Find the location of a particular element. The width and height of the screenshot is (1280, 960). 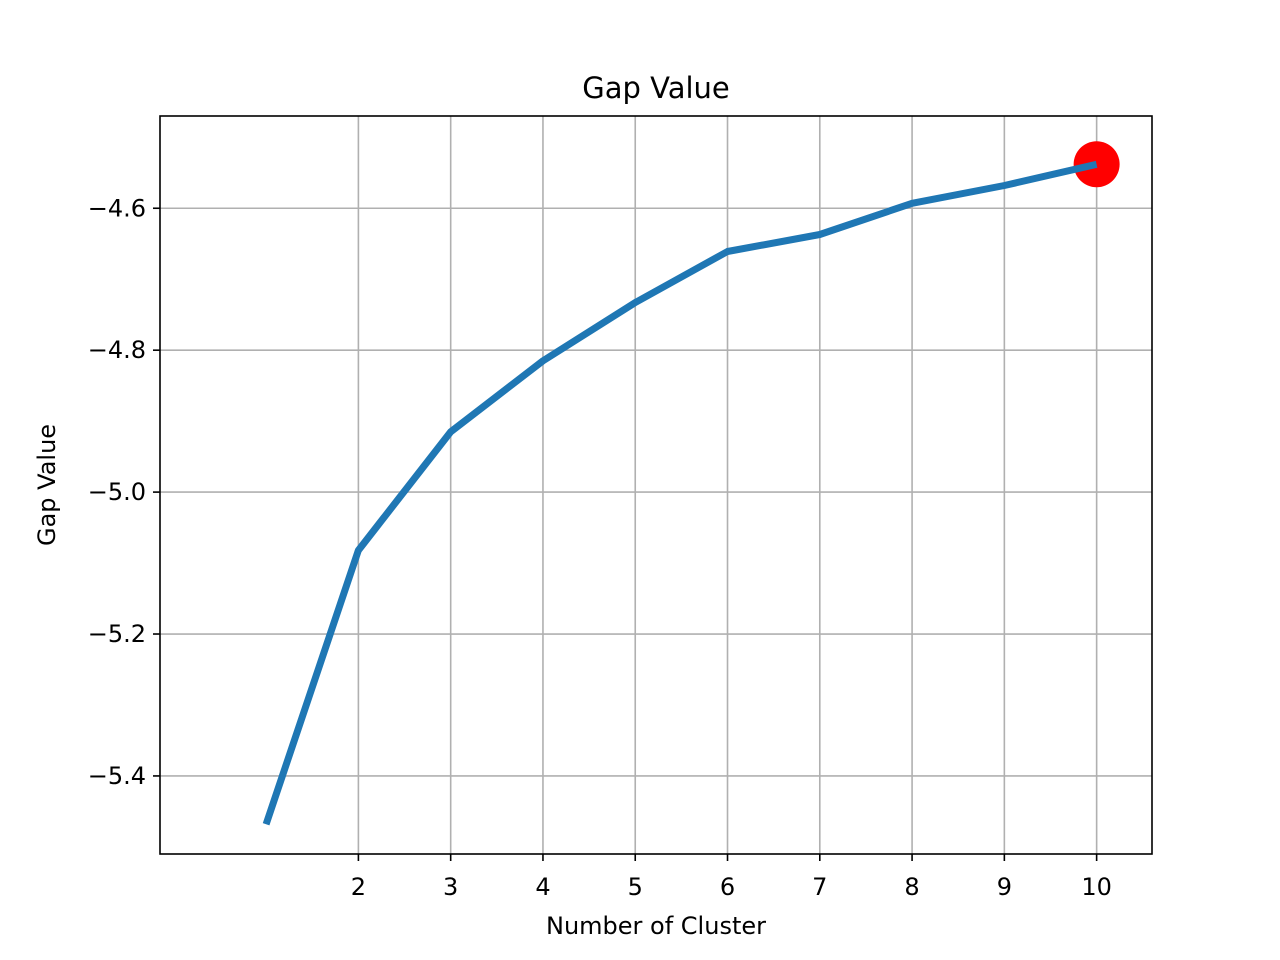

x-axis-label: Number of Cluster is located at coordinates (656, 926).